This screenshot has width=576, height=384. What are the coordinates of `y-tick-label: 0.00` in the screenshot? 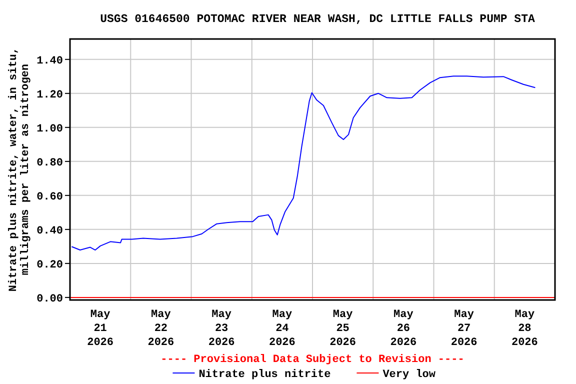 It's located at (49, 299).